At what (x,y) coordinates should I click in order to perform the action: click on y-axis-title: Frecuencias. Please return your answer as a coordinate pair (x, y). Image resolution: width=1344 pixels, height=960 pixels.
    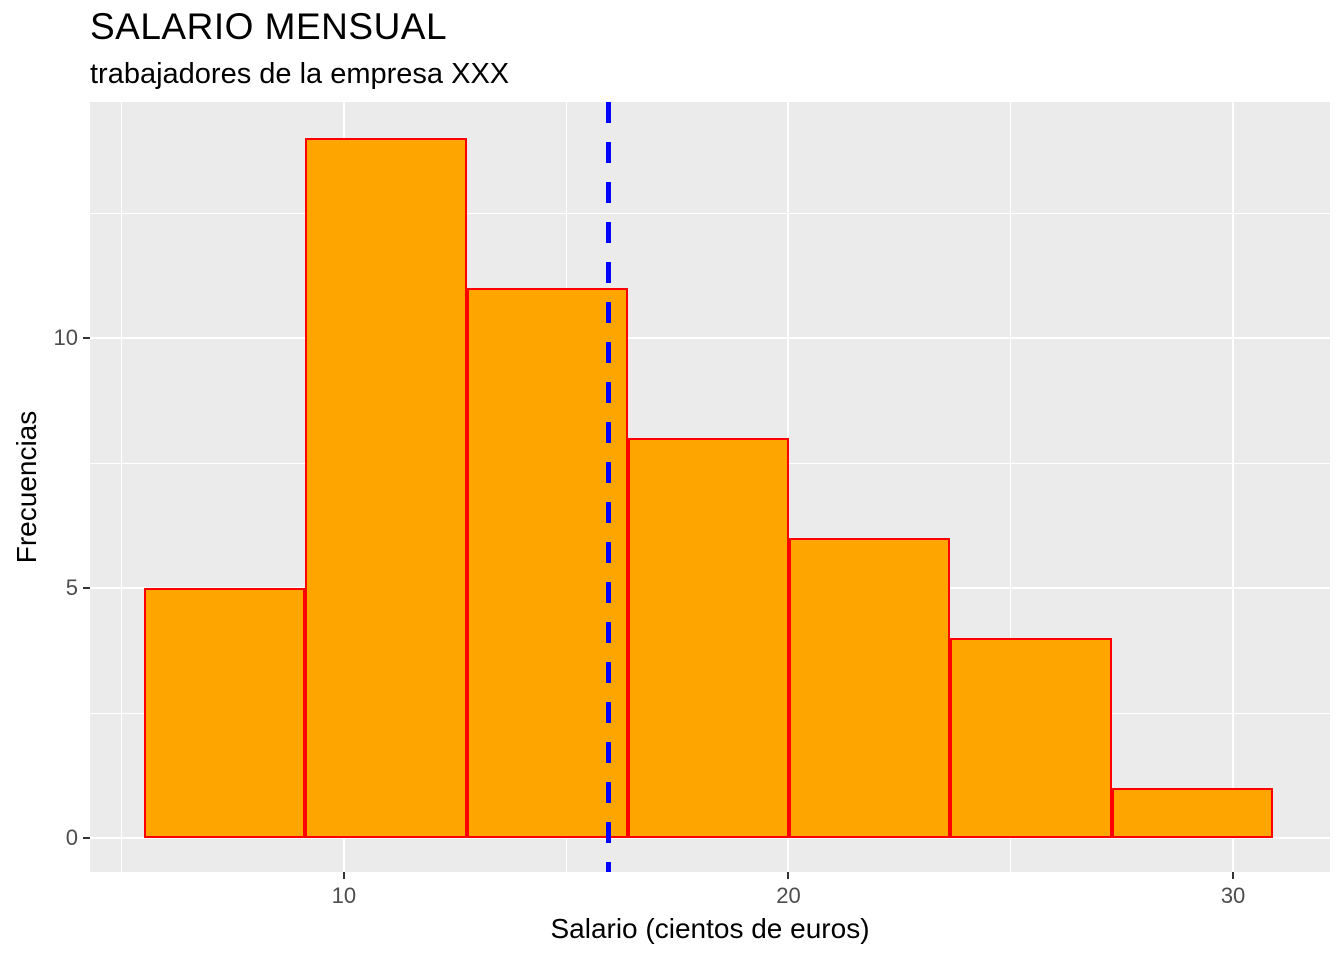
    Looking at the image, I should click on (26, 487).